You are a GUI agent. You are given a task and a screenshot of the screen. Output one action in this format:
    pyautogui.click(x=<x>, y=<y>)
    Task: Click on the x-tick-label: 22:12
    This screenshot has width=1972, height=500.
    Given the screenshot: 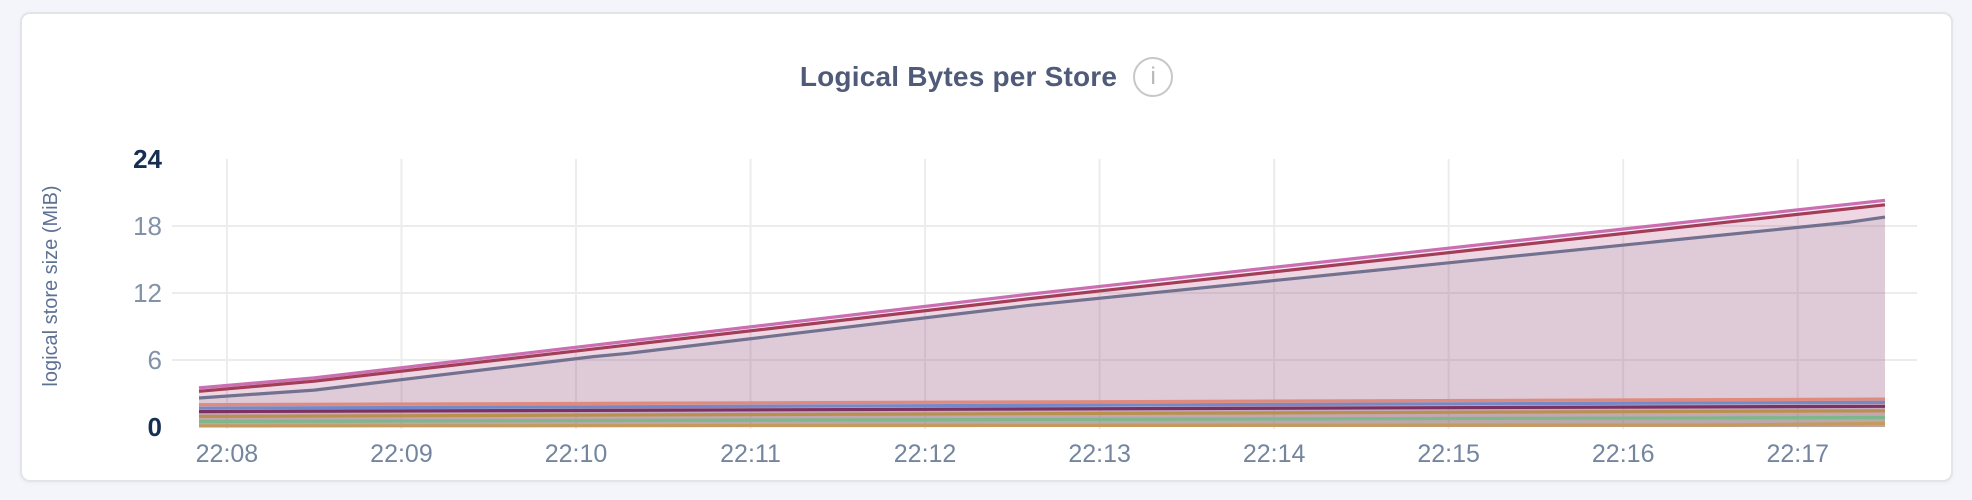 What is the action you would take?
    pyautogui.click(x=925, y=454)
    